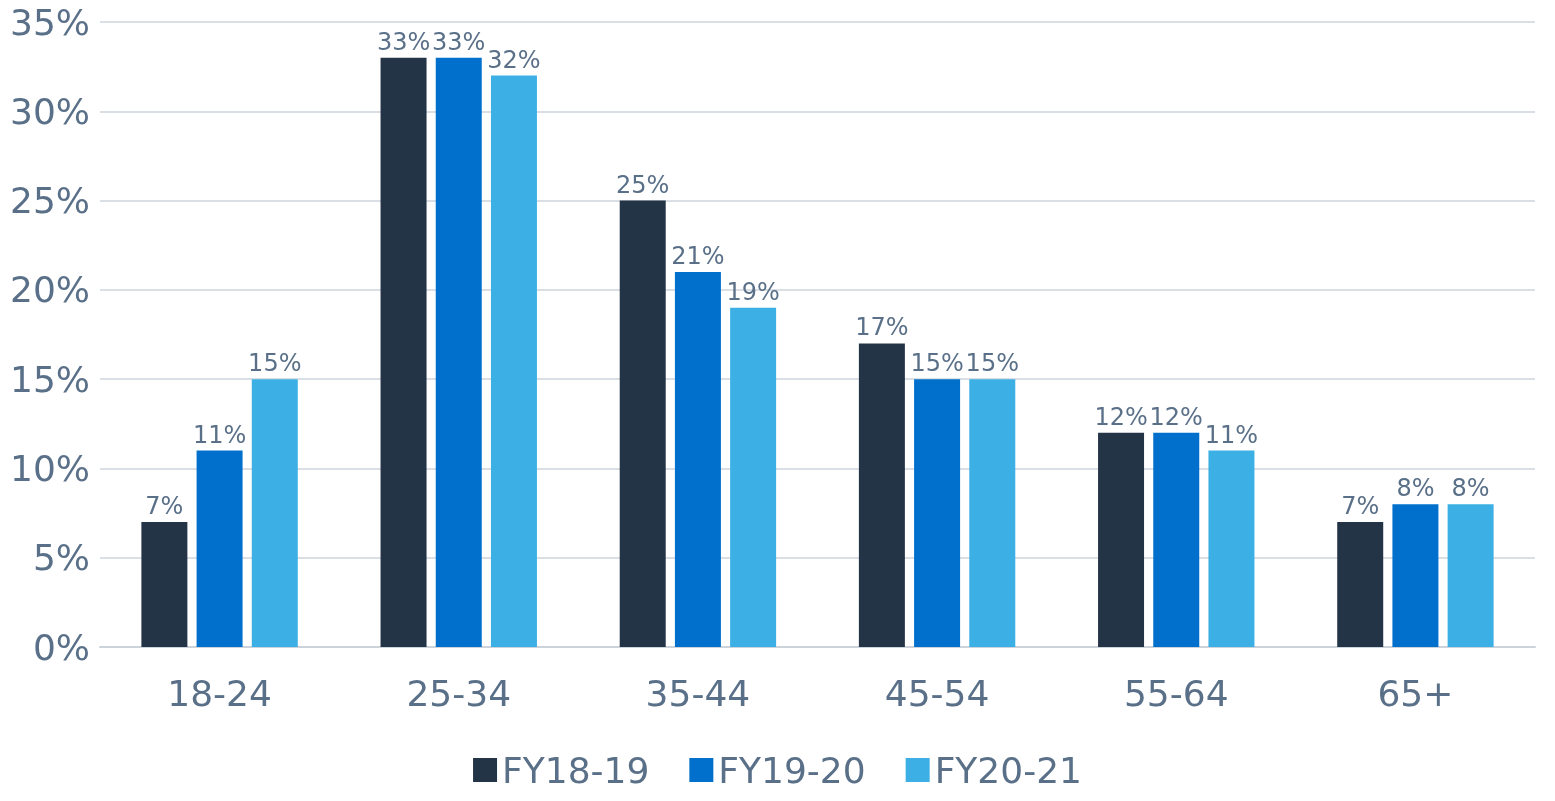 Image resolution: width=1555 pixels, height=801 pixels. What do you see at coordinates (459, 693) in the screenshot?
I see `x-tick-label: 25-34` at bounding box center [459, 693].